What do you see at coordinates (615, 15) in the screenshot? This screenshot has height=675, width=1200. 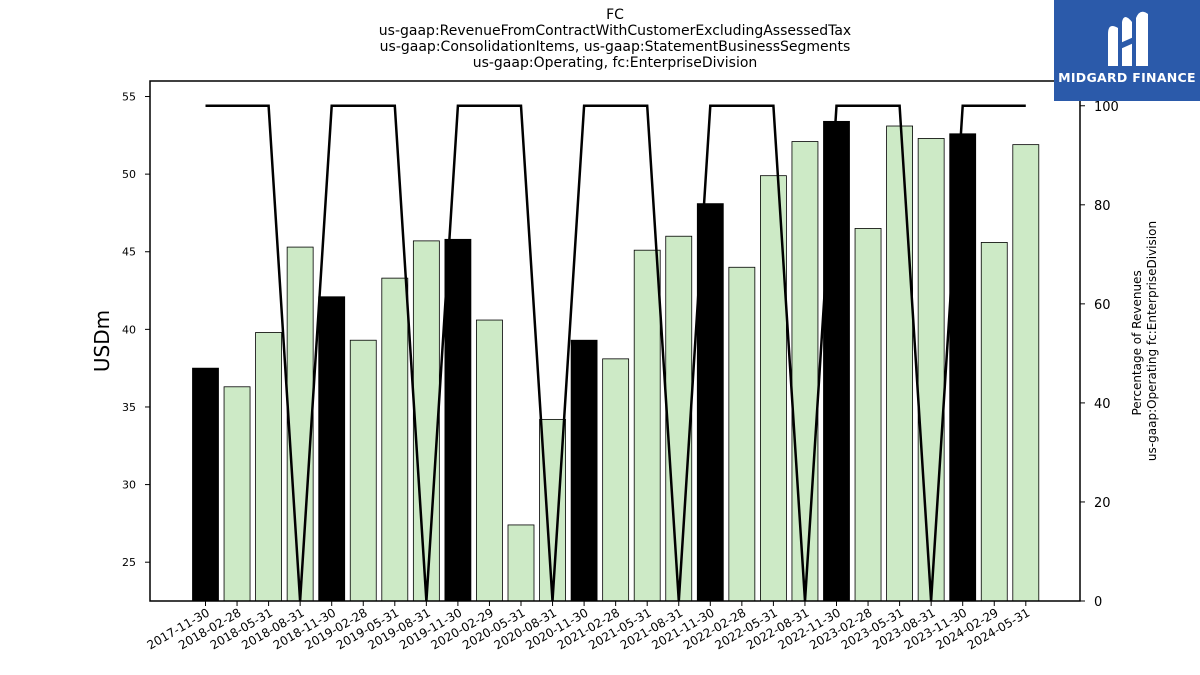 I see `title-line-1: FC` at bounding box center [615, 15].